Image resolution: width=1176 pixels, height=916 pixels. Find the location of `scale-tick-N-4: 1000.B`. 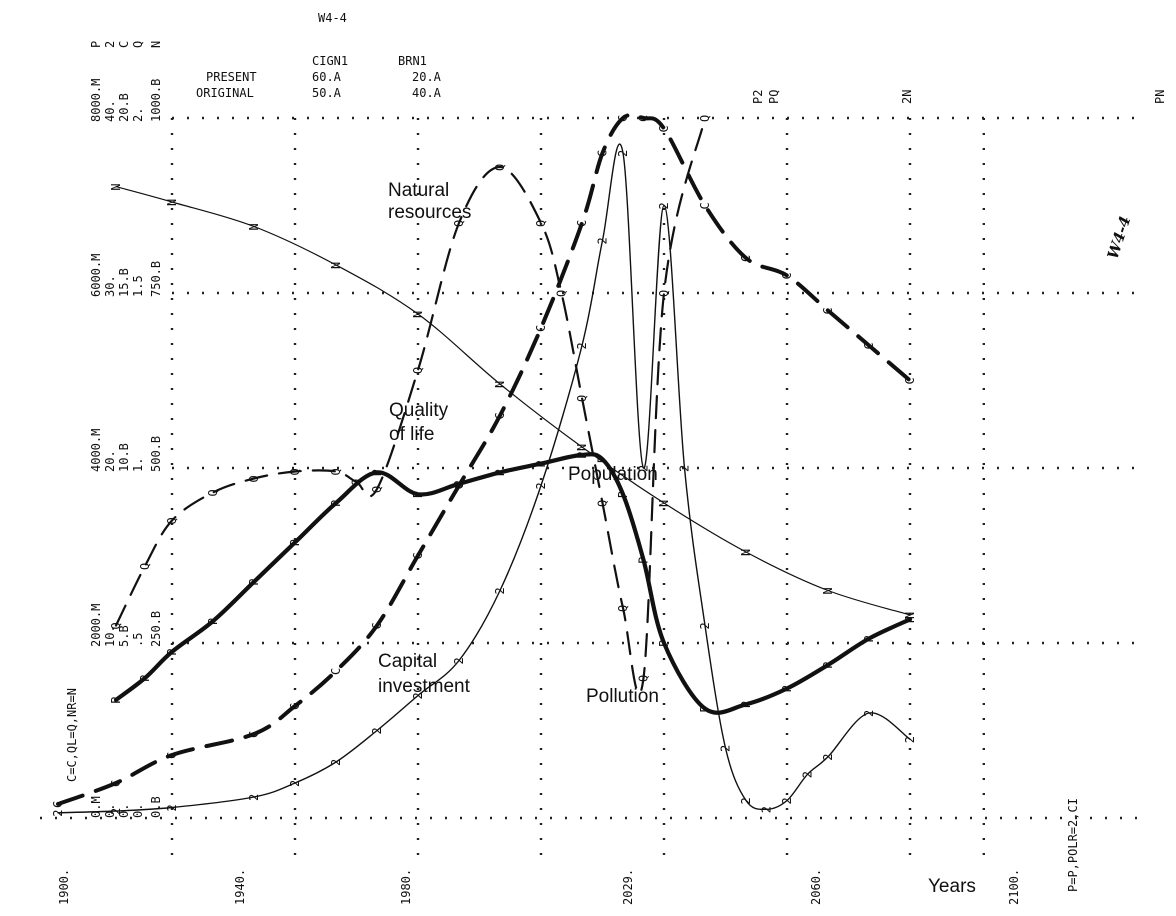

scale-tick-N-4: 1000.B is located at coordinates (156, 100).